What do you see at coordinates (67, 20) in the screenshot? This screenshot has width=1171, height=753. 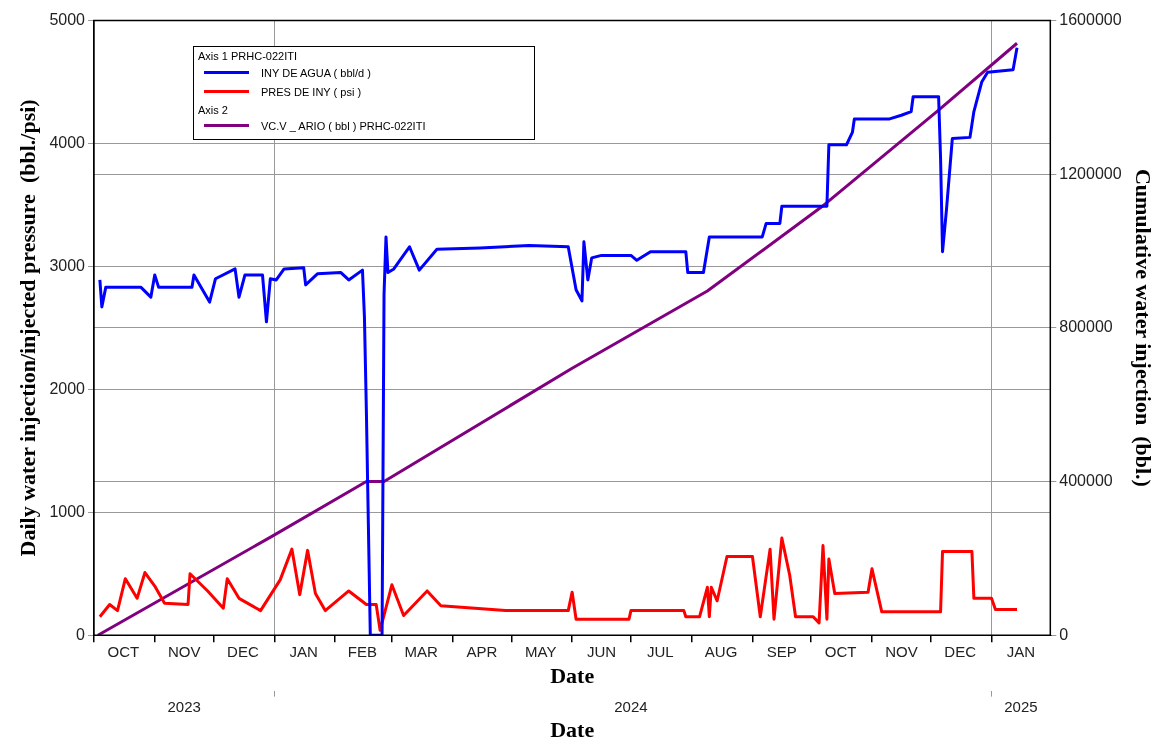 I see `y-tick-label: 5000` at bounding box center [67, 20].